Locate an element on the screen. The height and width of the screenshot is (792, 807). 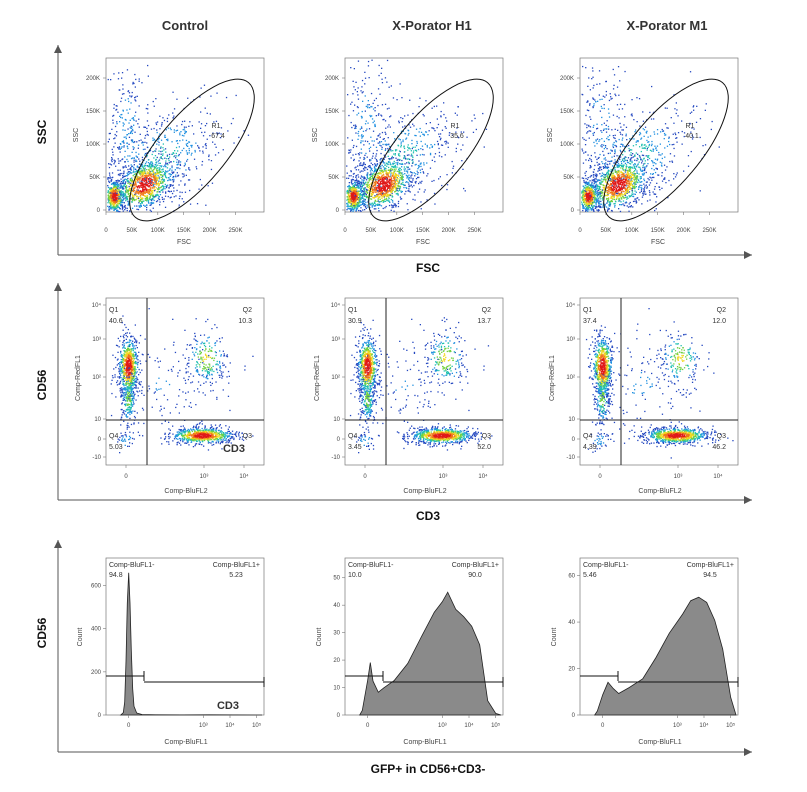
x-tick-label: 200K is located at coordinates (684, 231).